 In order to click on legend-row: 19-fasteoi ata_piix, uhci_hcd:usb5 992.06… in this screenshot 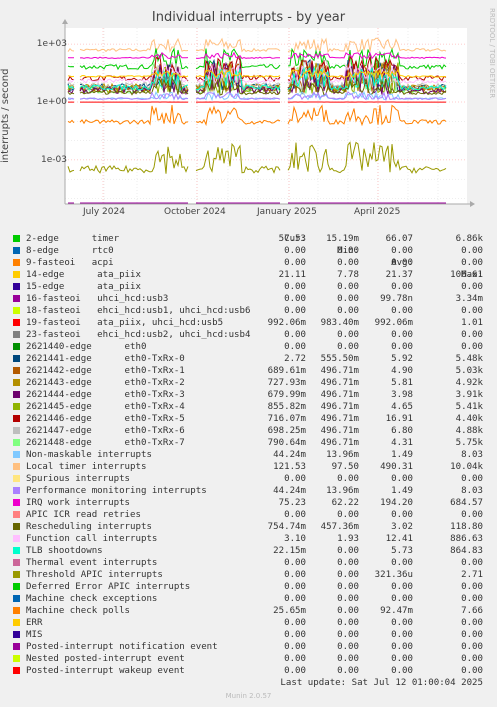, I will do `click(252, 323)`.